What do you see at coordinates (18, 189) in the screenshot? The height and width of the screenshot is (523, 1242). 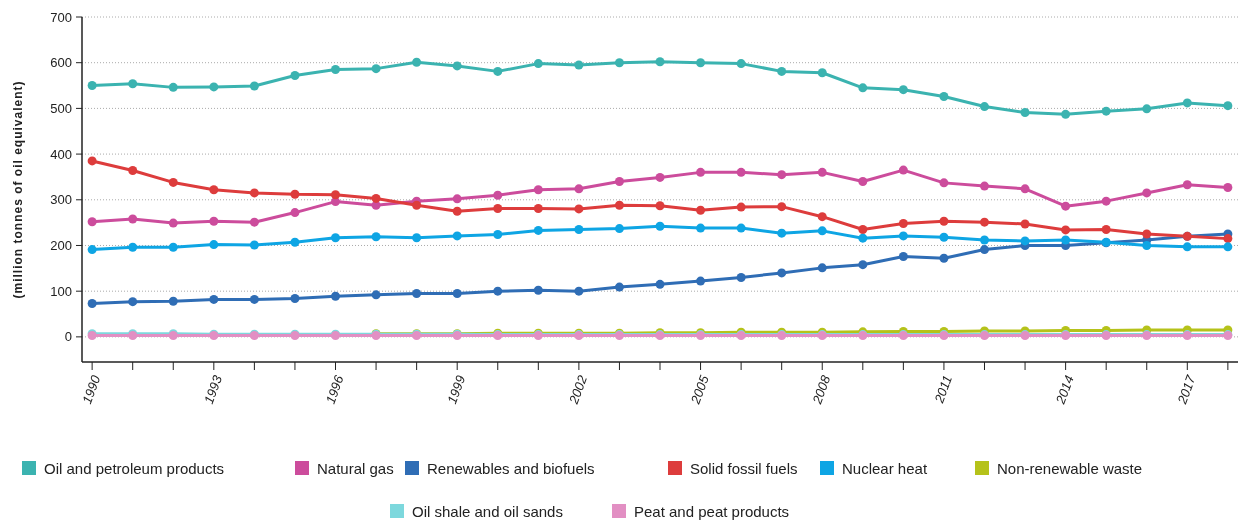 I see `y-axis-title: (million tonnes of oil equivalent)` at bounding box center [18, 189].